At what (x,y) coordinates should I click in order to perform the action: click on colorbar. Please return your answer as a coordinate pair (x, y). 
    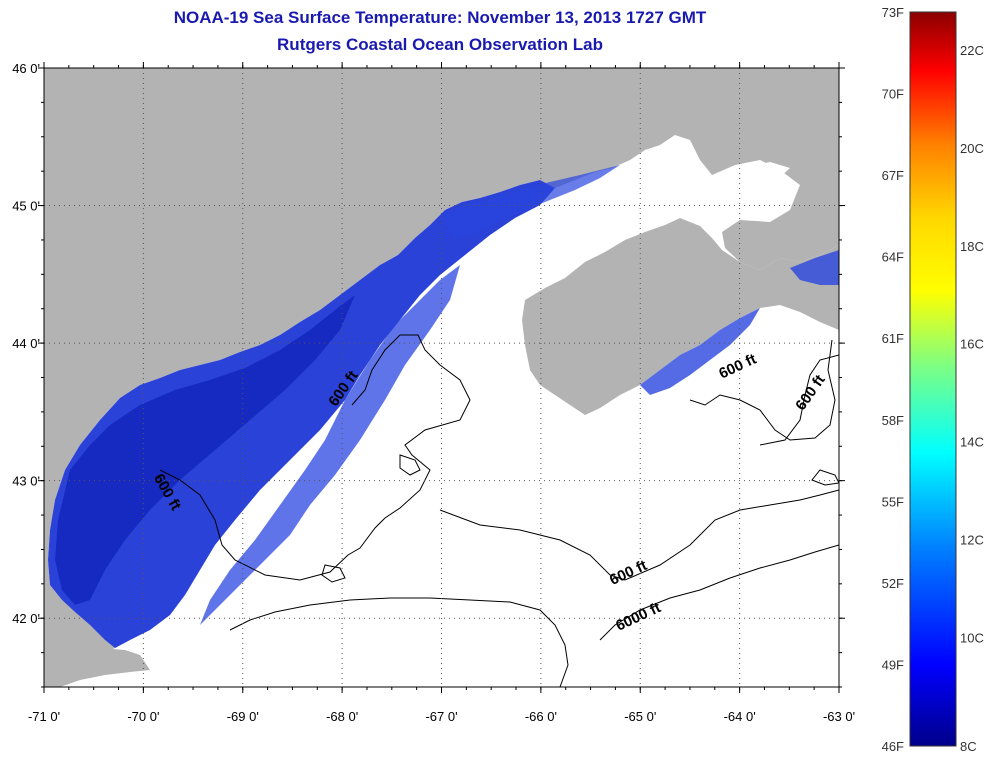
    Looking at the image, I should click on (933, 379).